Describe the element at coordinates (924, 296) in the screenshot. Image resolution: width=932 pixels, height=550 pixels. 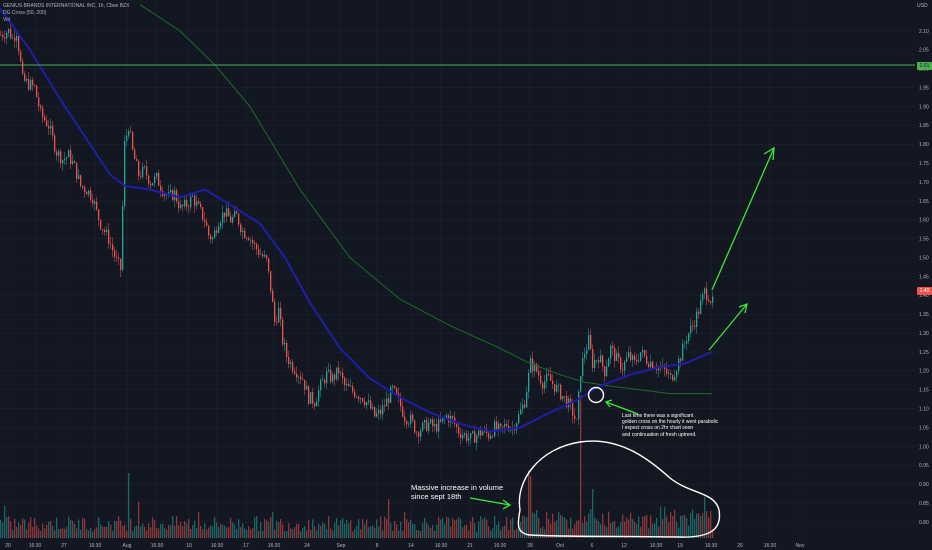
I see `y-tick-label: 1.40` at that location.